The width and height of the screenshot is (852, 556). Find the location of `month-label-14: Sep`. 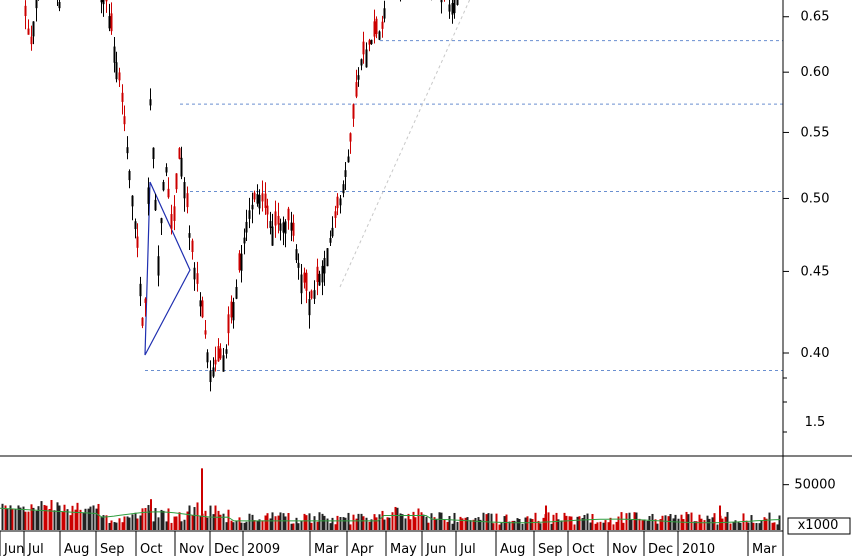

month-label-14: Sep is located at coordinates (550, 549).